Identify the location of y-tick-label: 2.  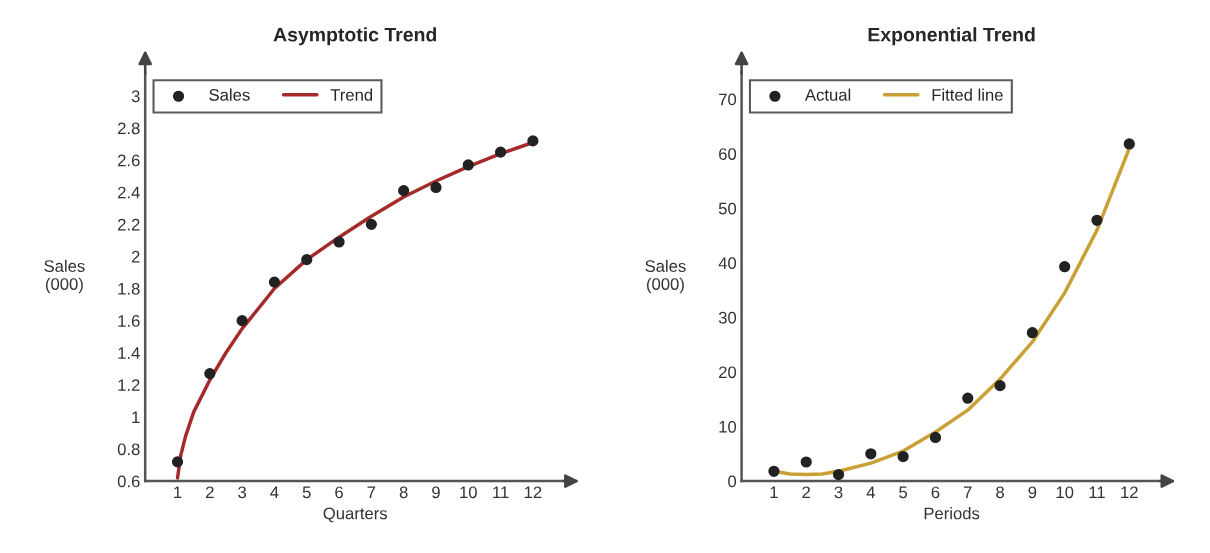
(135, 256).